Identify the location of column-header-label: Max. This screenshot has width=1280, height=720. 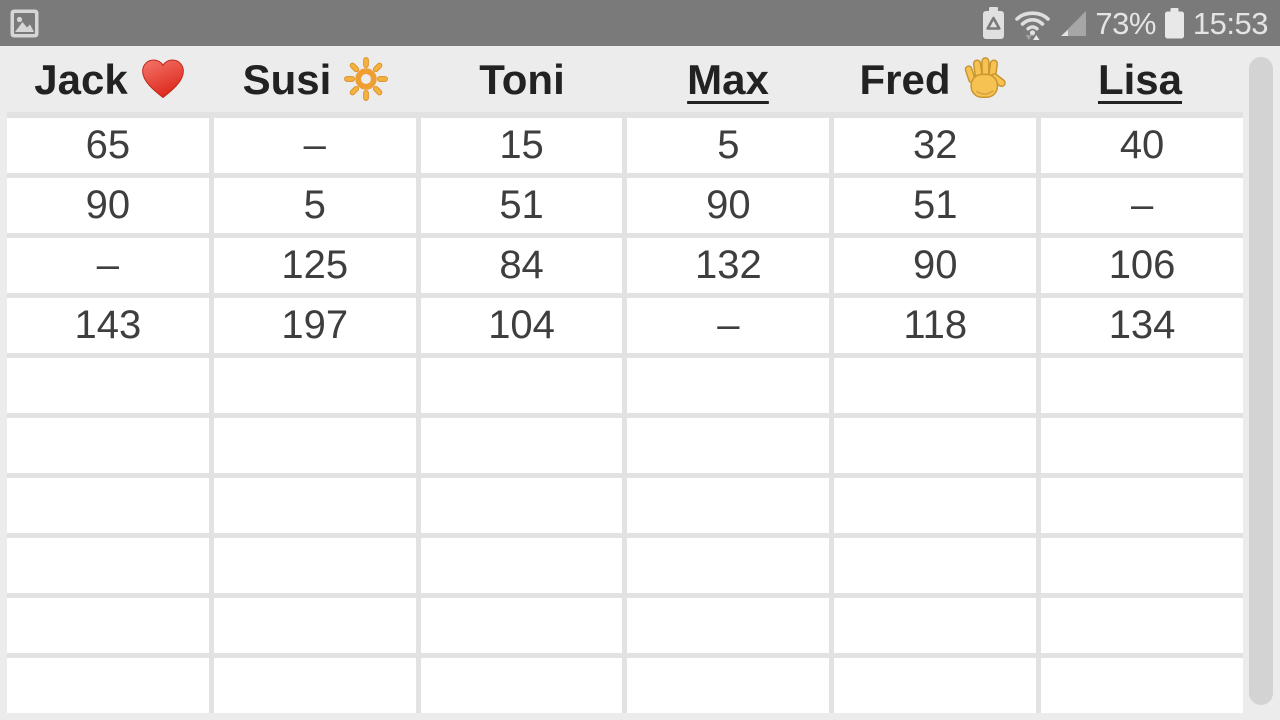
(728, 79).